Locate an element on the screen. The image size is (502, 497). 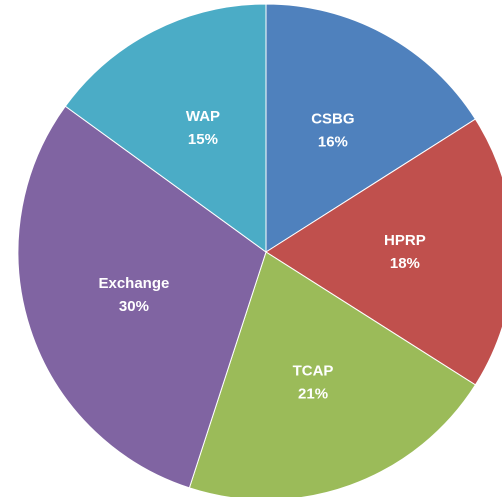
slice-value-label: 21% is located at coordinates (313, 394).